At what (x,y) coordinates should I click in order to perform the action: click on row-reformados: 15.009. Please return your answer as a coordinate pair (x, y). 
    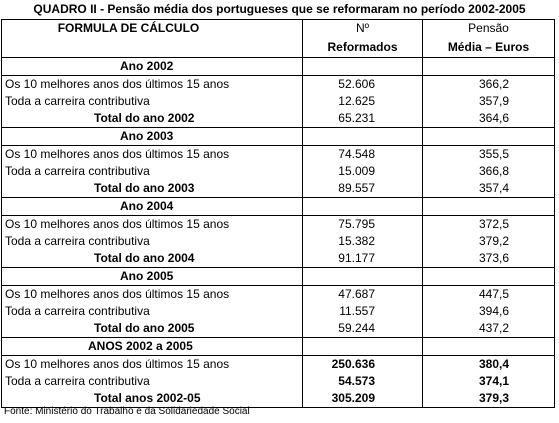
    Looking at the image, I should click on (362, 171).